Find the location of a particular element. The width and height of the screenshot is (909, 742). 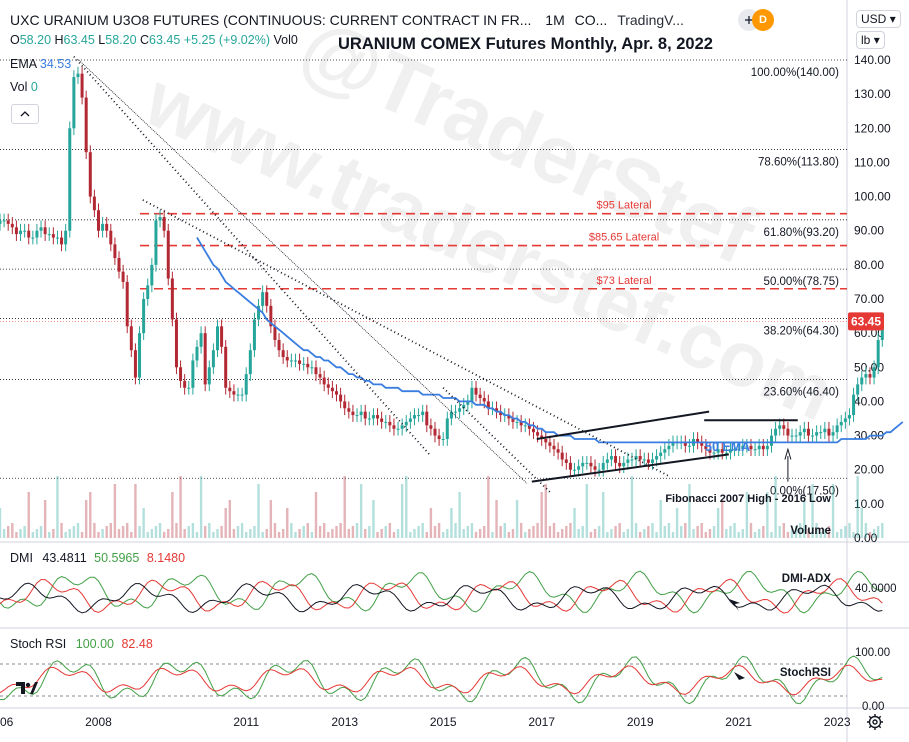

vol-legend: Vol 0 is located at coordinates (24, 87).